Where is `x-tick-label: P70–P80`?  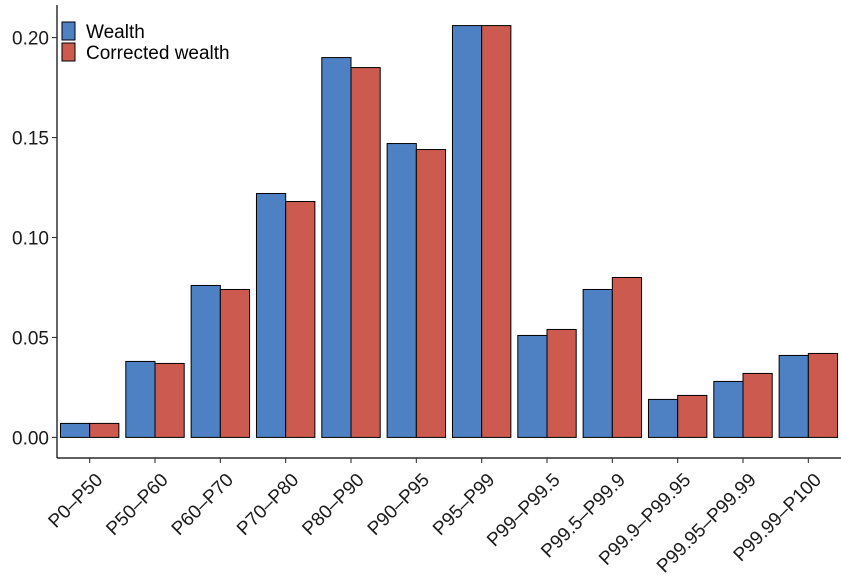 x-tick-label: P70–P80 is located at coordinates (268, 505).